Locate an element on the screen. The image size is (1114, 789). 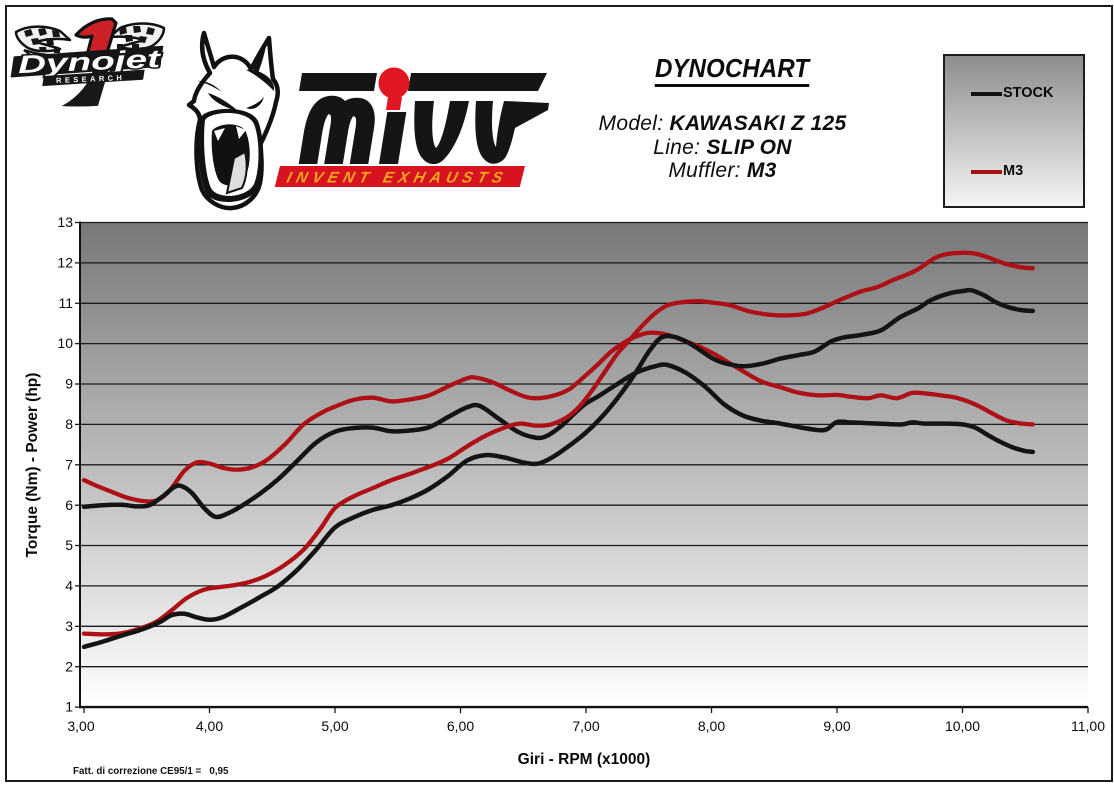
svg-text: 5,00 is located at coordinates (334, 726).